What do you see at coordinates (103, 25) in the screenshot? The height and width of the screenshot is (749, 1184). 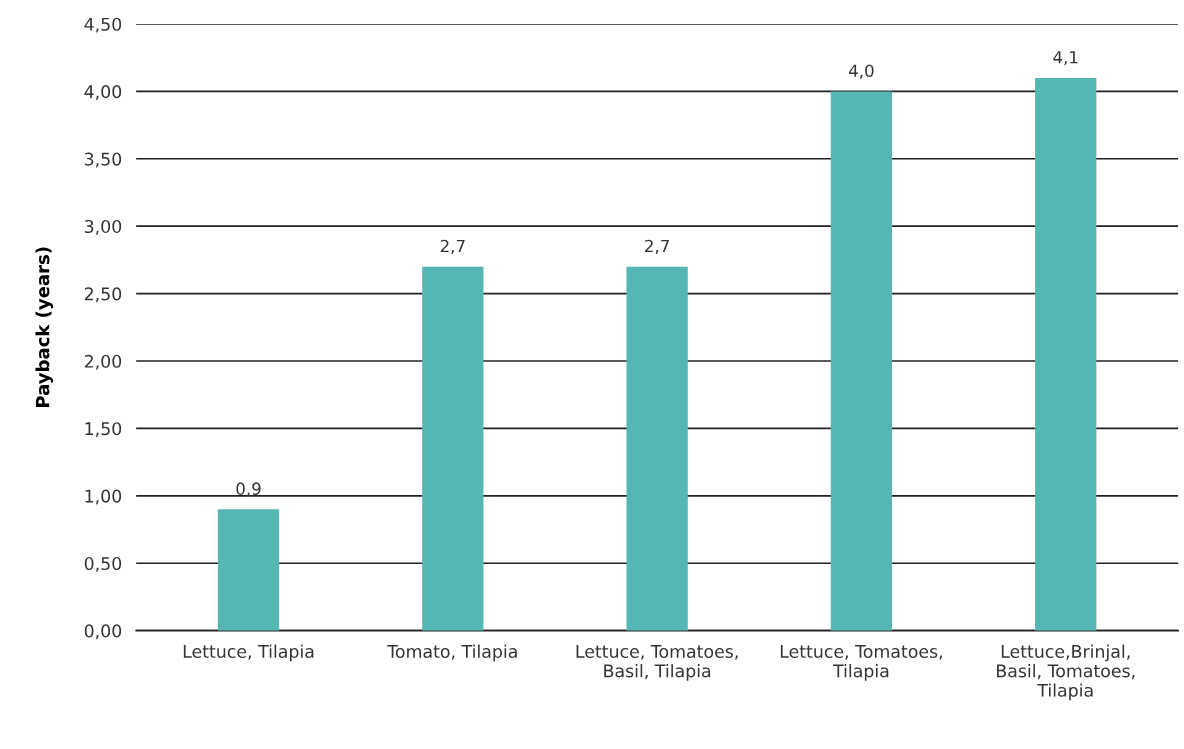 I see `y-tick-label: 4,50` at bounding box center [103, 25].